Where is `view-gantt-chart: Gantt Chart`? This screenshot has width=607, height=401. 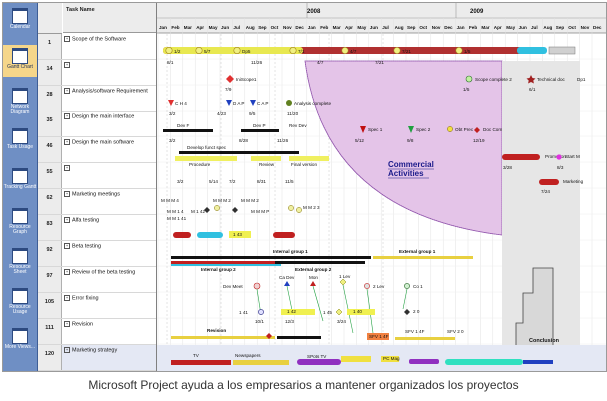 view-gantt-chart: Gantt Chart is located at coordinates (20, 61).